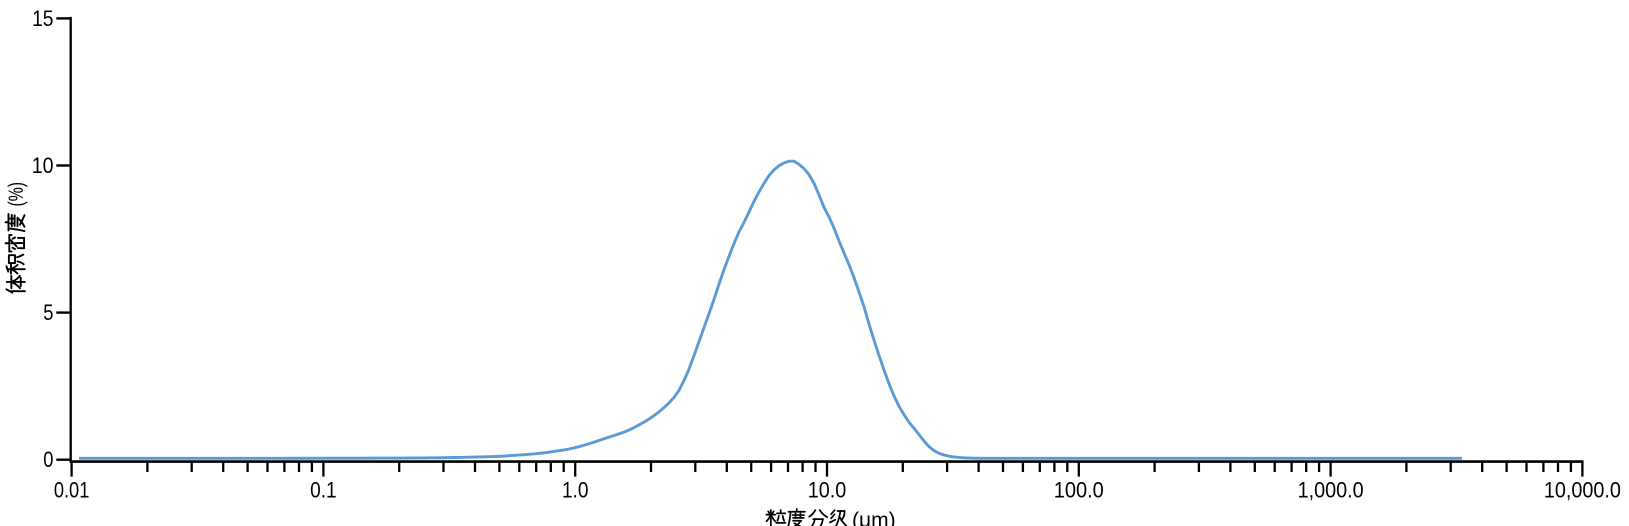 The image size is (1629, 526). I want to click on svg-text: 0.01, so click(72, 489).